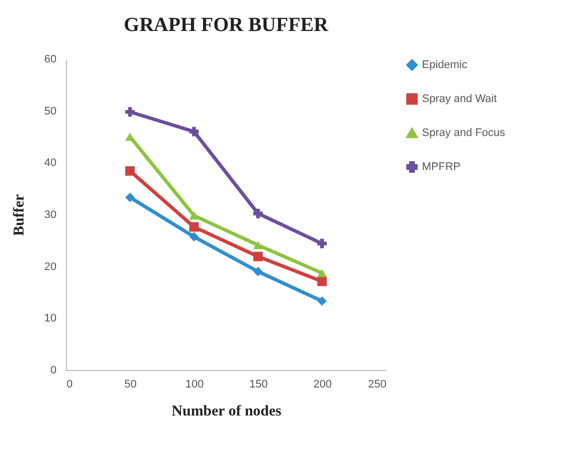  What do you see at coordinates (445, 65) in the screenshot?
I see `legend-label: Epidemic` at bounding box center [445, 65].